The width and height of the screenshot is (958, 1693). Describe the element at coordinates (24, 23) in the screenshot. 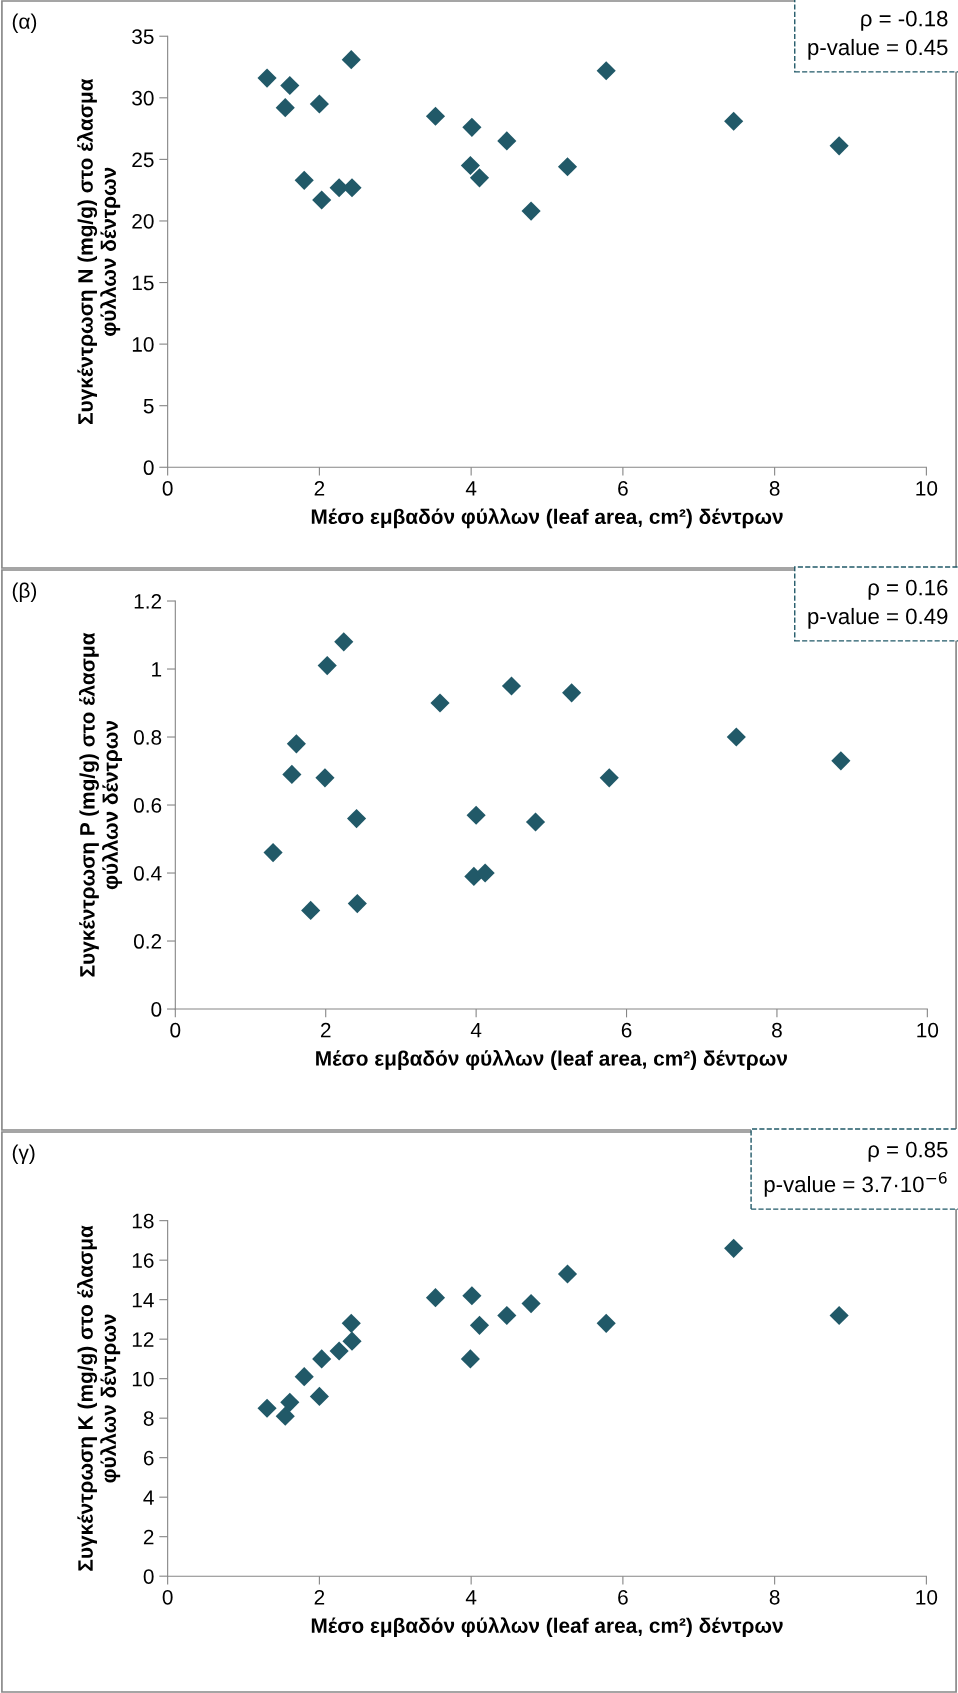

I see `text: (α)` at that location.